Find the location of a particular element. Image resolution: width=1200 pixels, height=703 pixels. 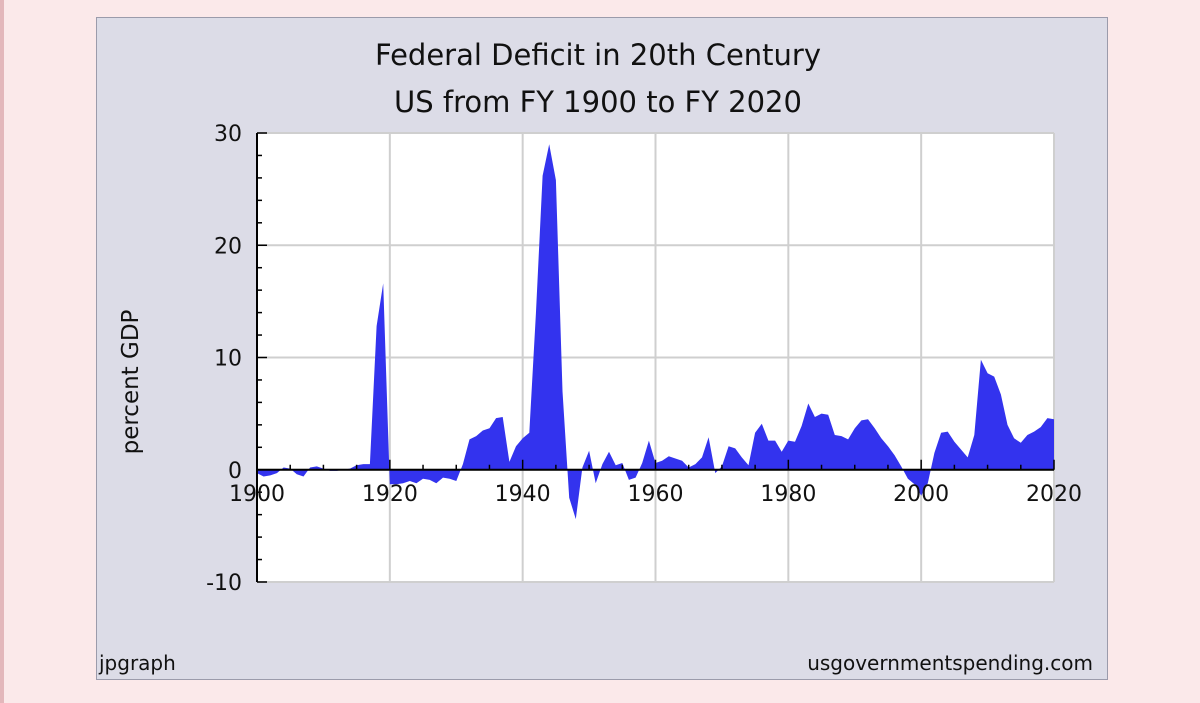

x-tick-label: 2020 is located at coordinates (1054, 494).